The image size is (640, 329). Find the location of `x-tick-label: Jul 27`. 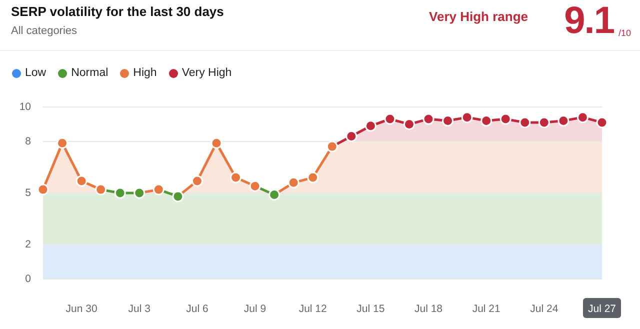

x-tick-label: Jul 27 is located at coordinates (602, 309).